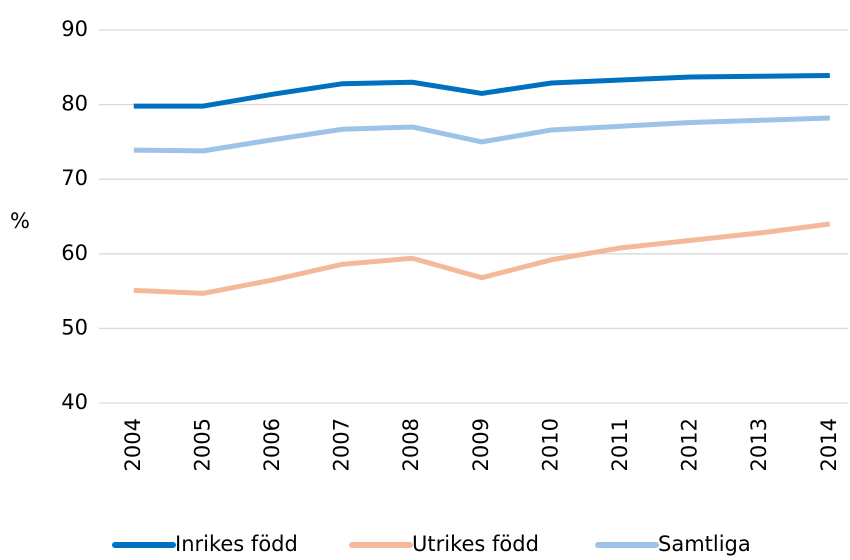 This screenshot has width=850, height=560. Describe the element at coordinates (20, 221) in the screenshot. I see `y-axis-title: %` at that location.